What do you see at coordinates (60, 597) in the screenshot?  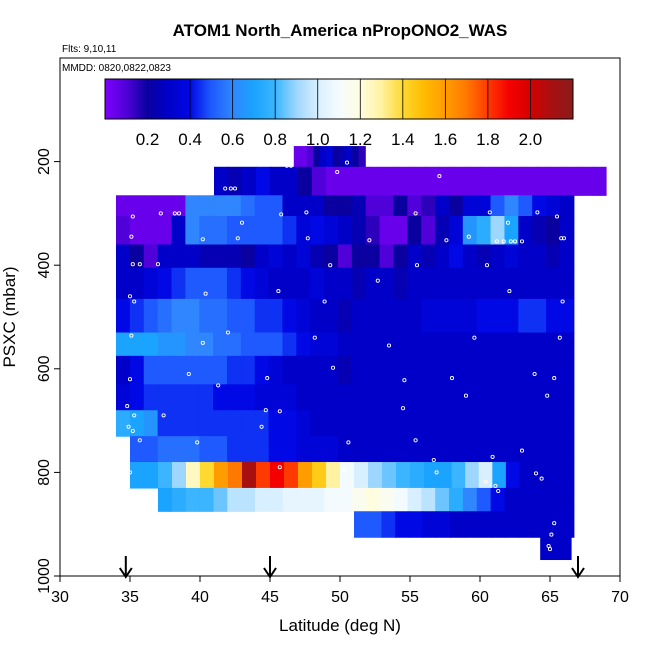 I see `x-tick-label: 30` at bounding box center [60, 597].